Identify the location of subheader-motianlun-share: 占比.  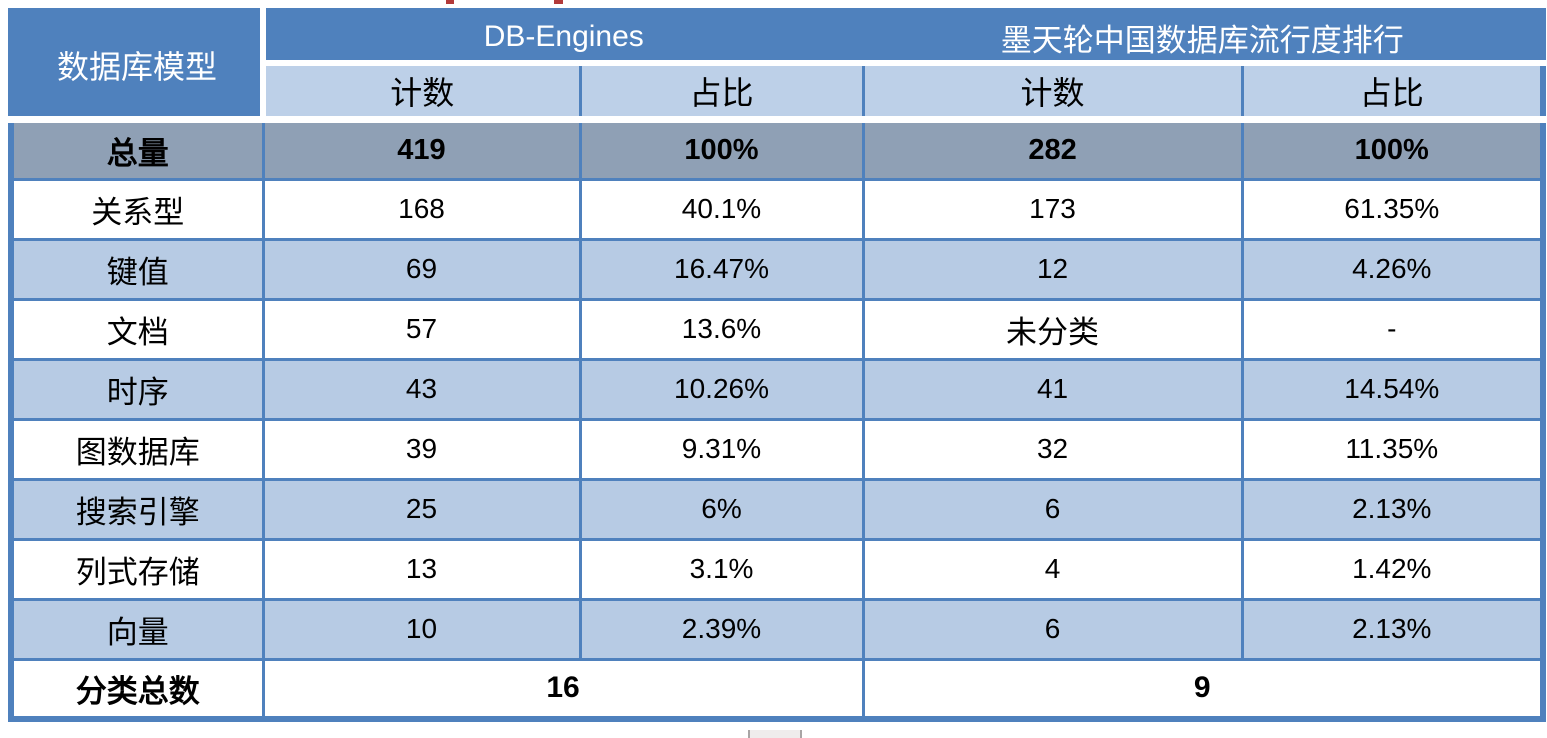
(1392, 91).